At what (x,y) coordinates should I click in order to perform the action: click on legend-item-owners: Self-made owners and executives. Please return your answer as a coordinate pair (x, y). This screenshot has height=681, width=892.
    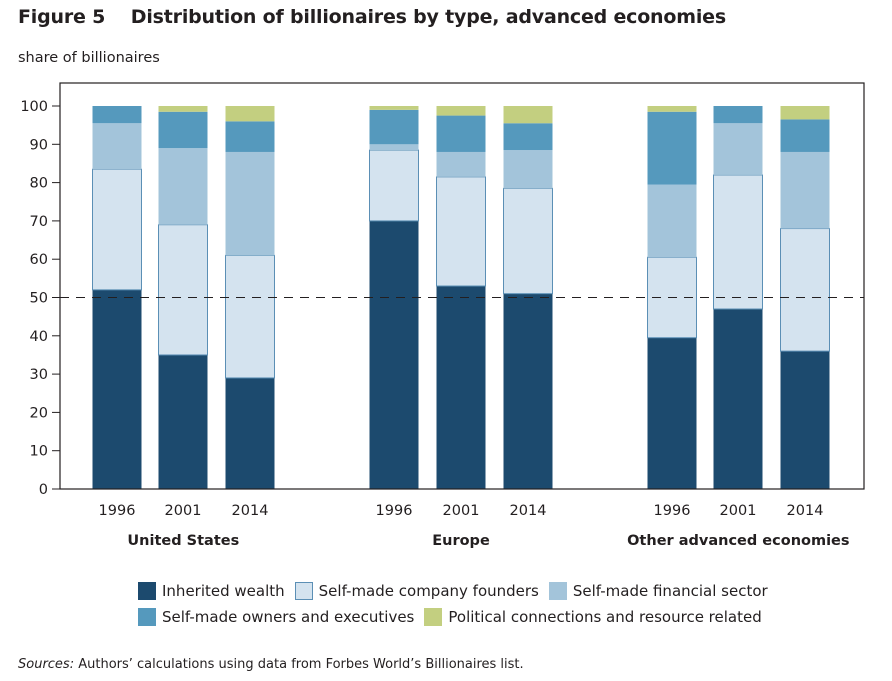
    Looking at the image, I should click on (276, 617).